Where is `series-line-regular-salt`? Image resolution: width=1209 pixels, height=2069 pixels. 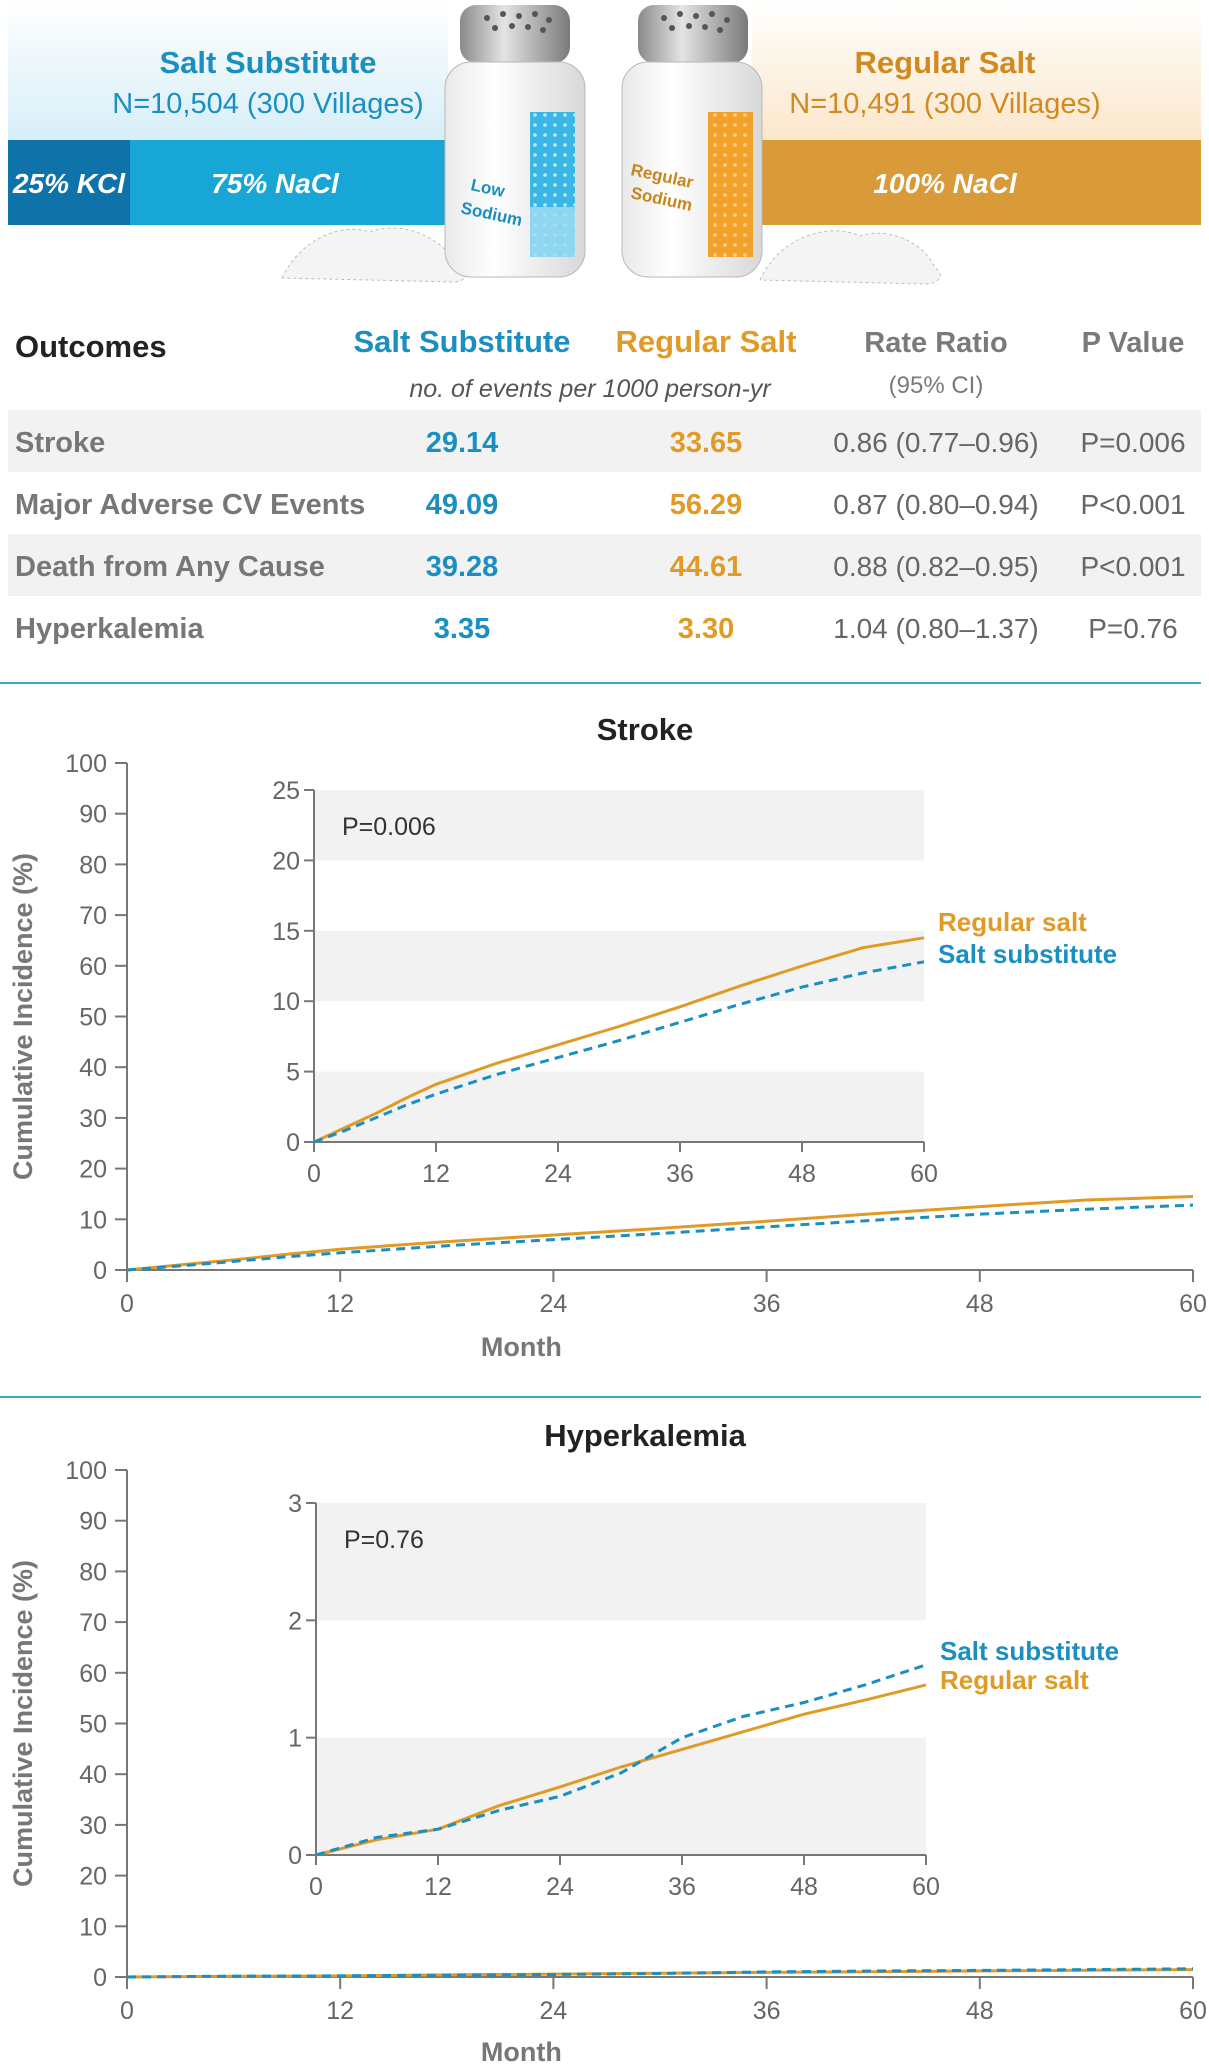 series-line-regular-salt is located at coordinates (660, 1233).